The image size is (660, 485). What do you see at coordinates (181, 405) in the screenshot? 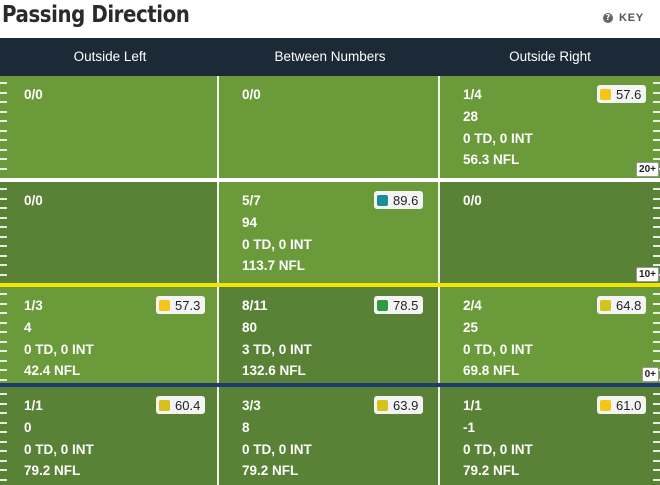
I see `grade-badge: 60.4` at bounding box center [181, 405].